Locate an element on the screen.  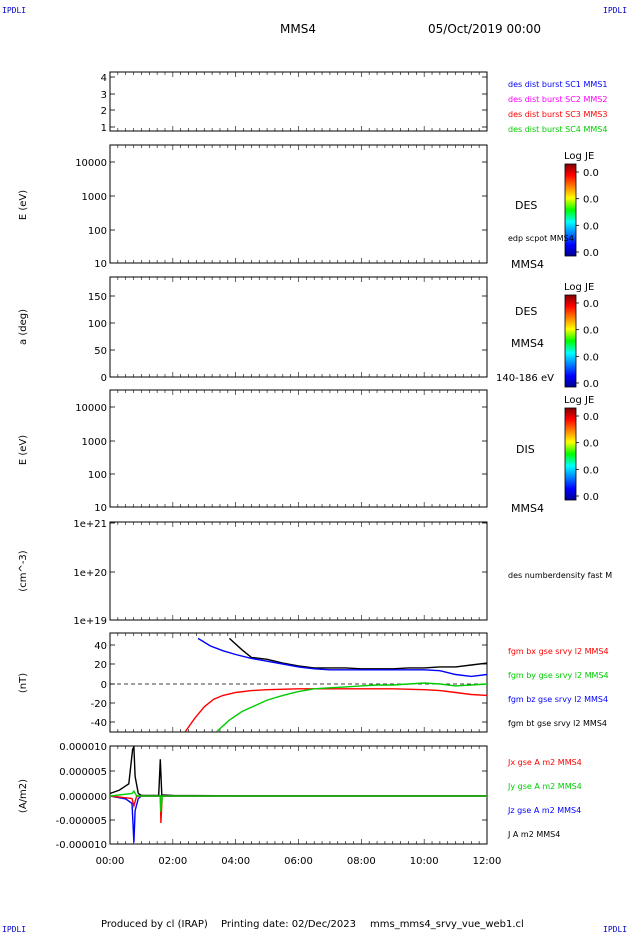
panel-7-legend-item: Jy gse A m2 MMS4 is located at coordinates (544, 786).